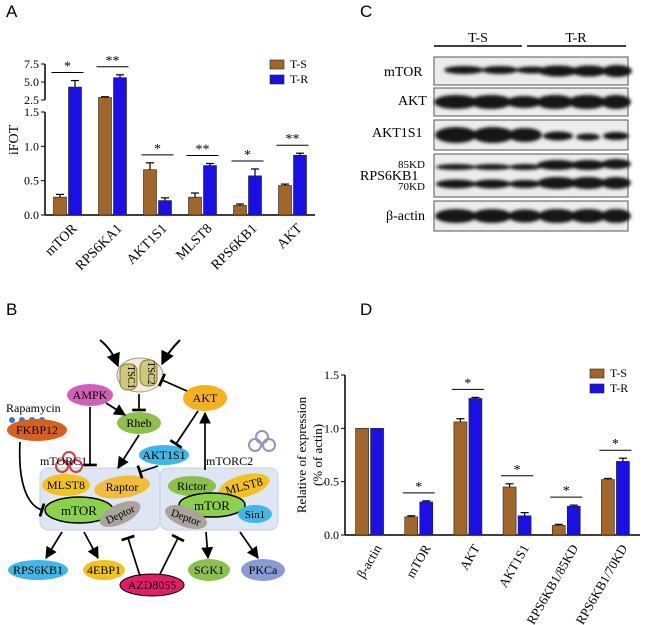 This screenshot has width=650, height=625. Describe the element at coordinates (418, 561) in the screenshot. I see `x-tick-label: mTOR` at that location.